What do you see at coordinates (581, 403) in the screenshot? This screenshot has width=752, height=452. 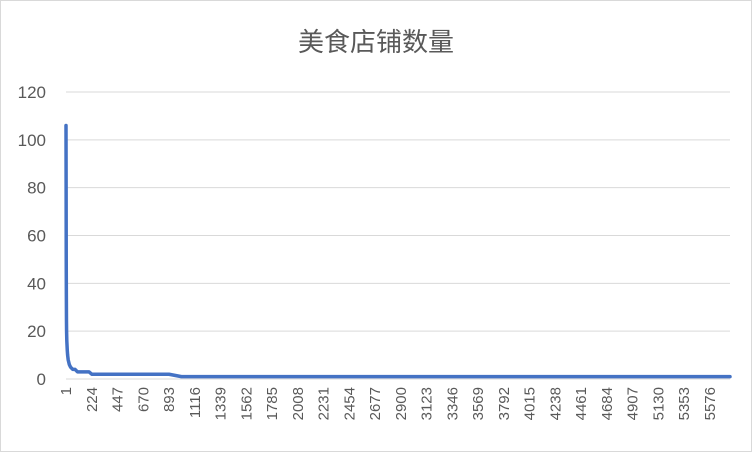 I see `x-tick-label: 4461` at bounding box center [581, 403].